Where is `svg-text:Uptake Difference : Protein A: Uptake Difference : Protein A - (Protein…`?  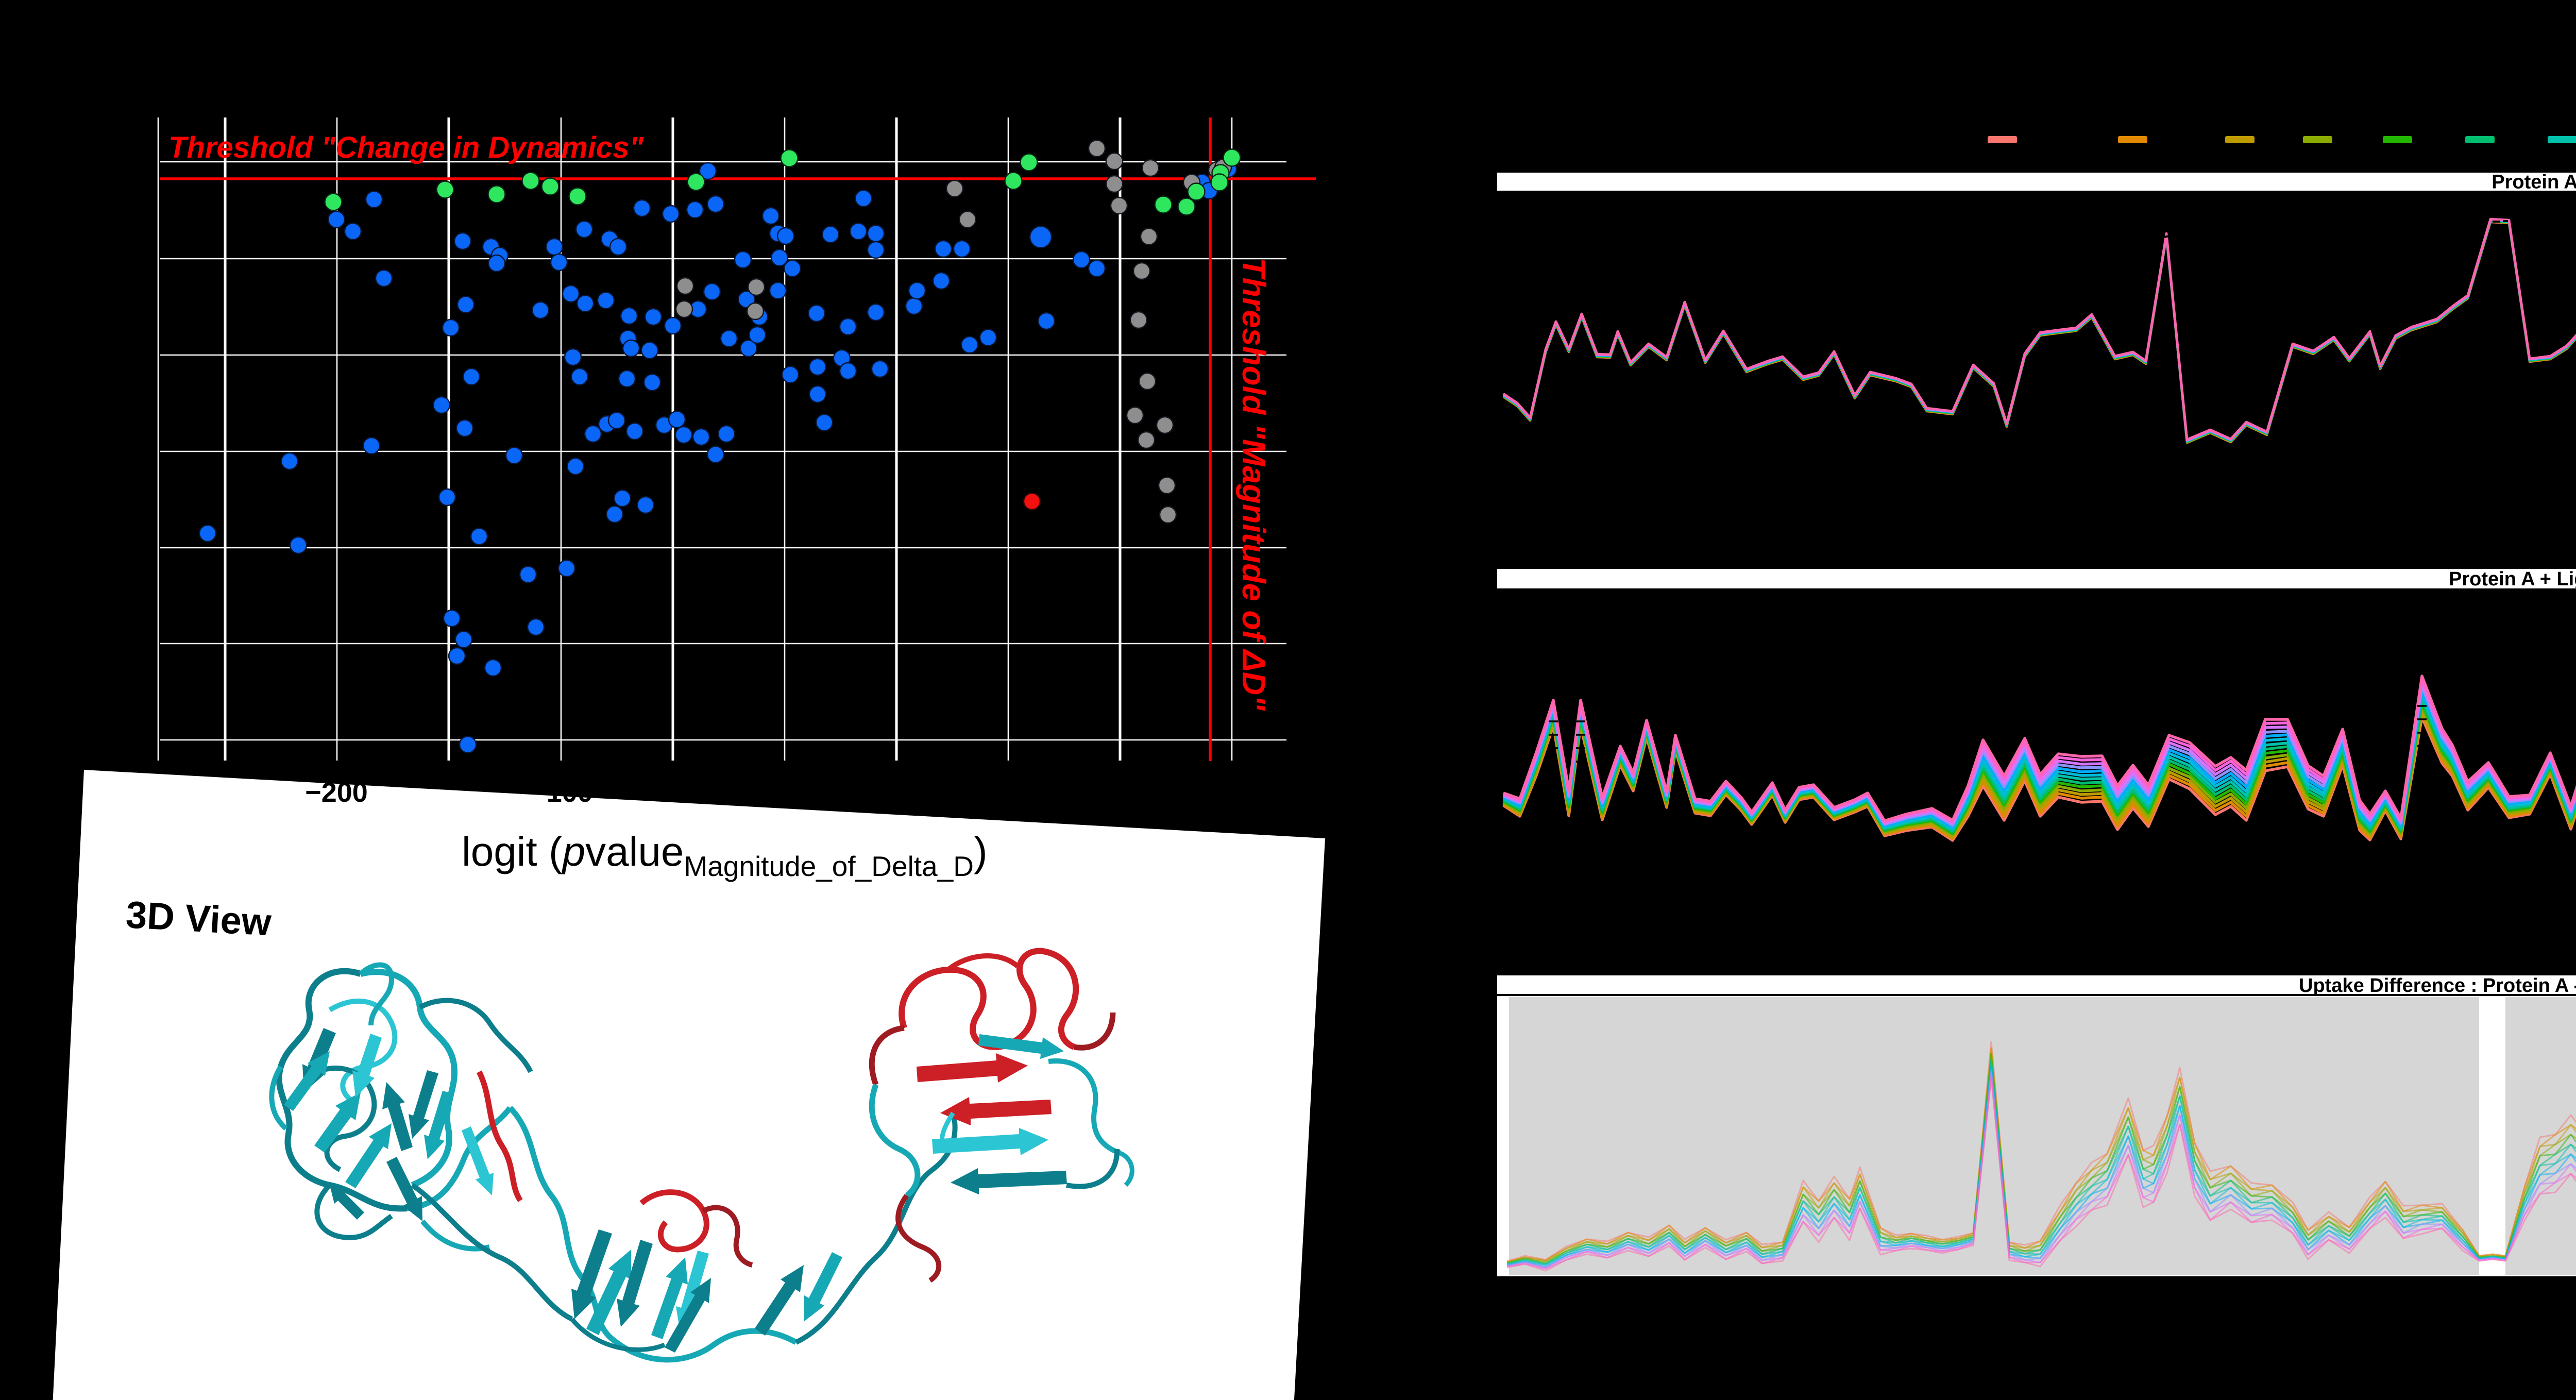
svg-text:Uptake Difference : Protein A: Uptake Difference : Protein A - (Protein… is located at coordinates (2437, 986).